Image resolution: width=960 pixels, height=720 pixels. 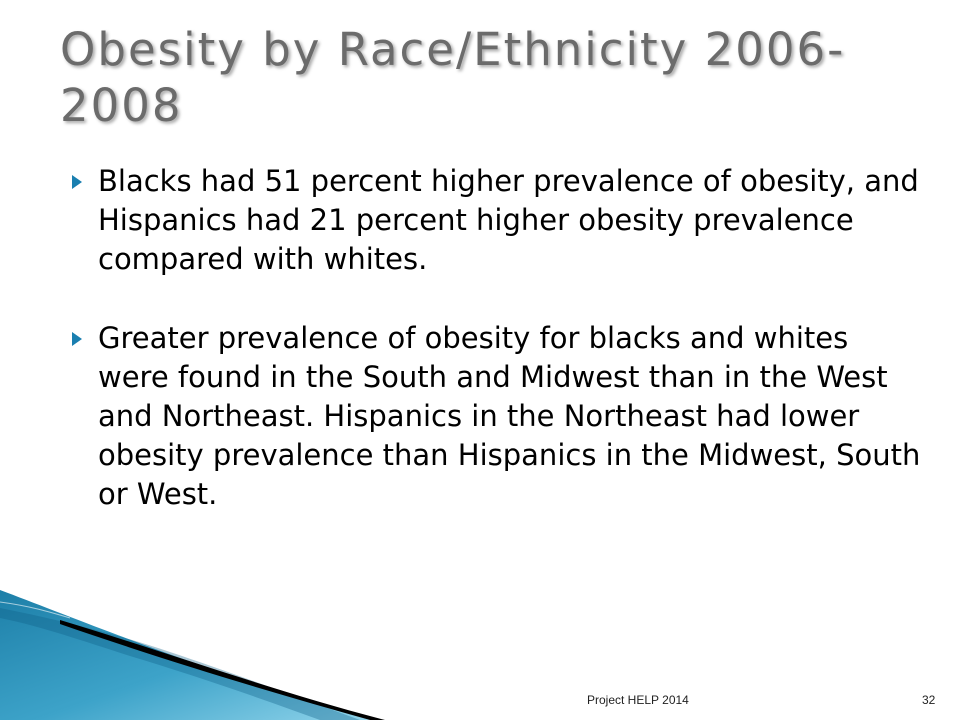 What do you see at coordinates (192, 655) in the screenshot?
I see `decorative-wave-graphic` at bounding box center [192, 655].